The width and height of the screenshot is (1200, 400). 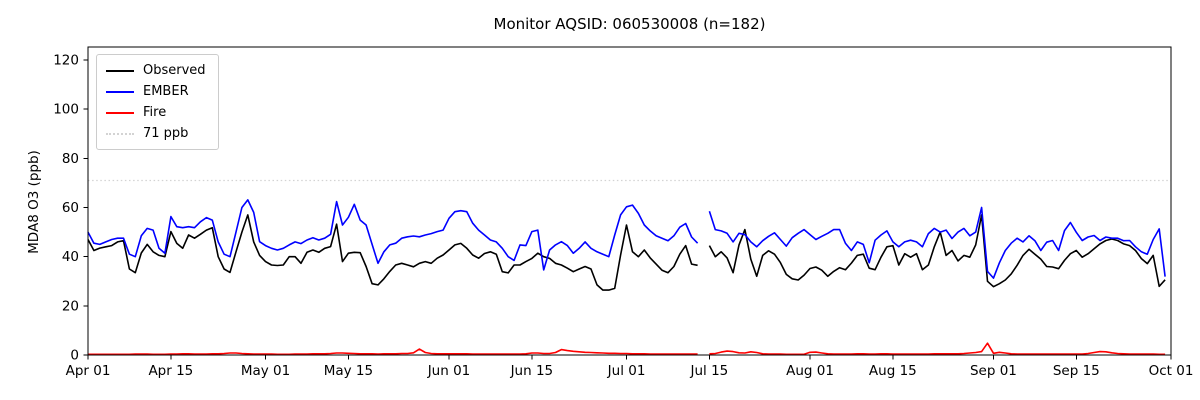 What do you see at coordinates (70, 208) in the screenshot?
I see `y-tick-label: 60` at bounding box center [70, 208].